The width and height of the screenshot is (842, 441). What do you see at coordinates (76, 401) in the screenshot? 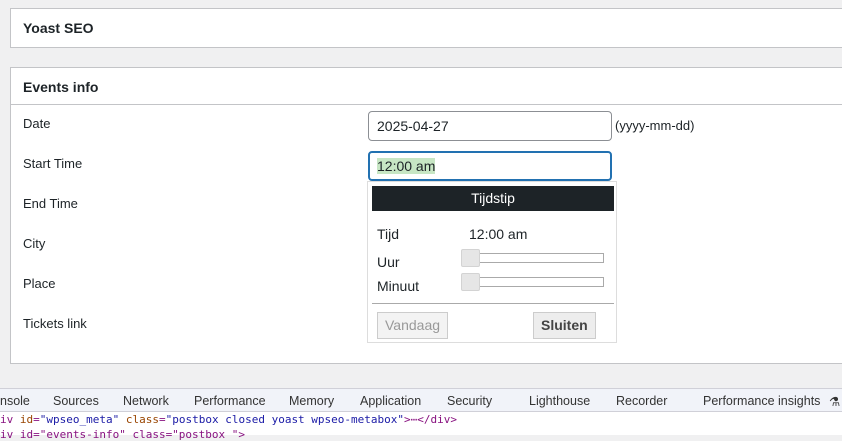
I see `tab-sources: Sources` at bounding box center [76, 401].